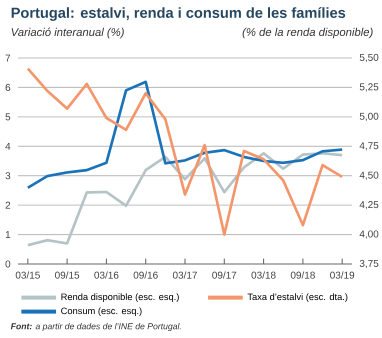 The image size is (382, 338). I want to click on x-tick-label: 09/18, so click(302, 275).